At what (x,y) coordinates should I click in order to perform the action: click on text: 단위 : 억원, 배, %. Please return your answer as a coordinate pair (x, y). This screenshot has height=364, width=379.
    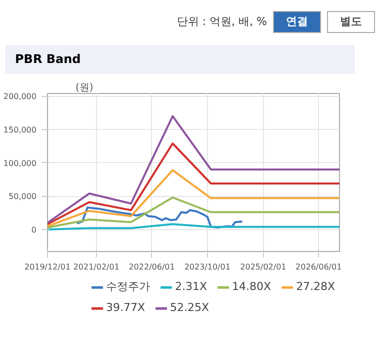
    Looking at the image, I should click on (221, 22).